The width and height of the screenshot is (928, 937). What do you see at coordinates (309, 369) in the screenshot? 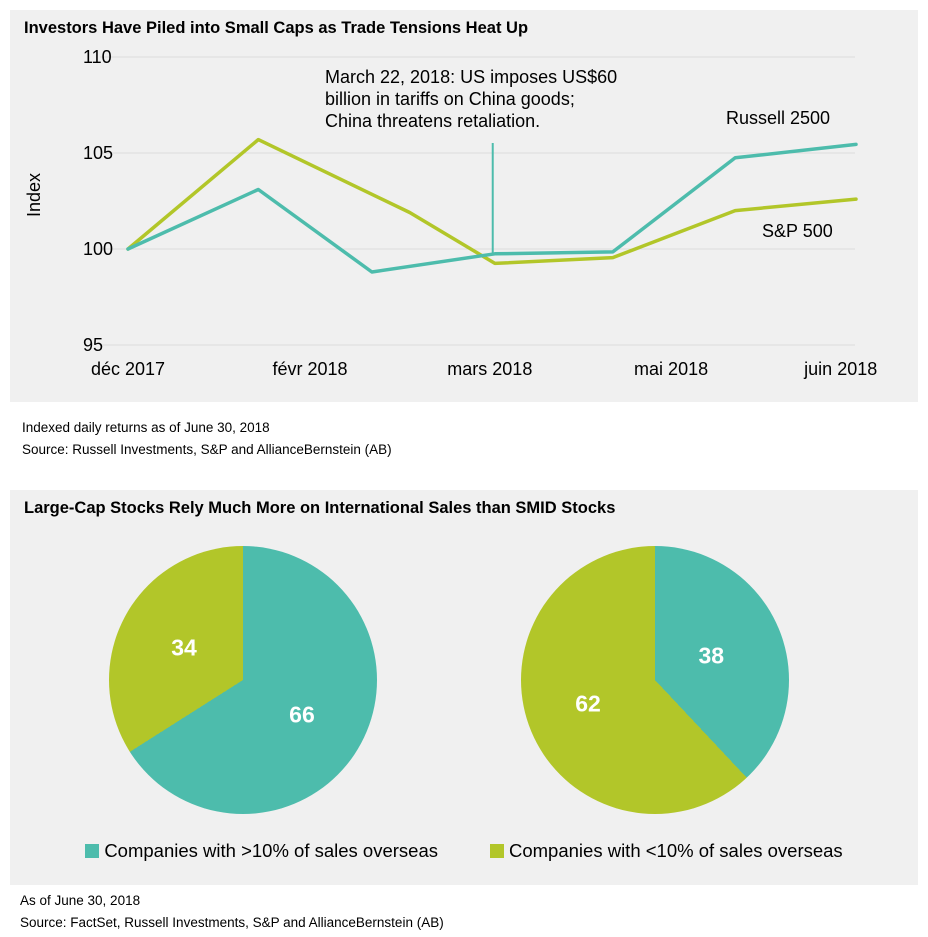
I see `x-tick-label: févr 2018` at bounding box center [309, 369].